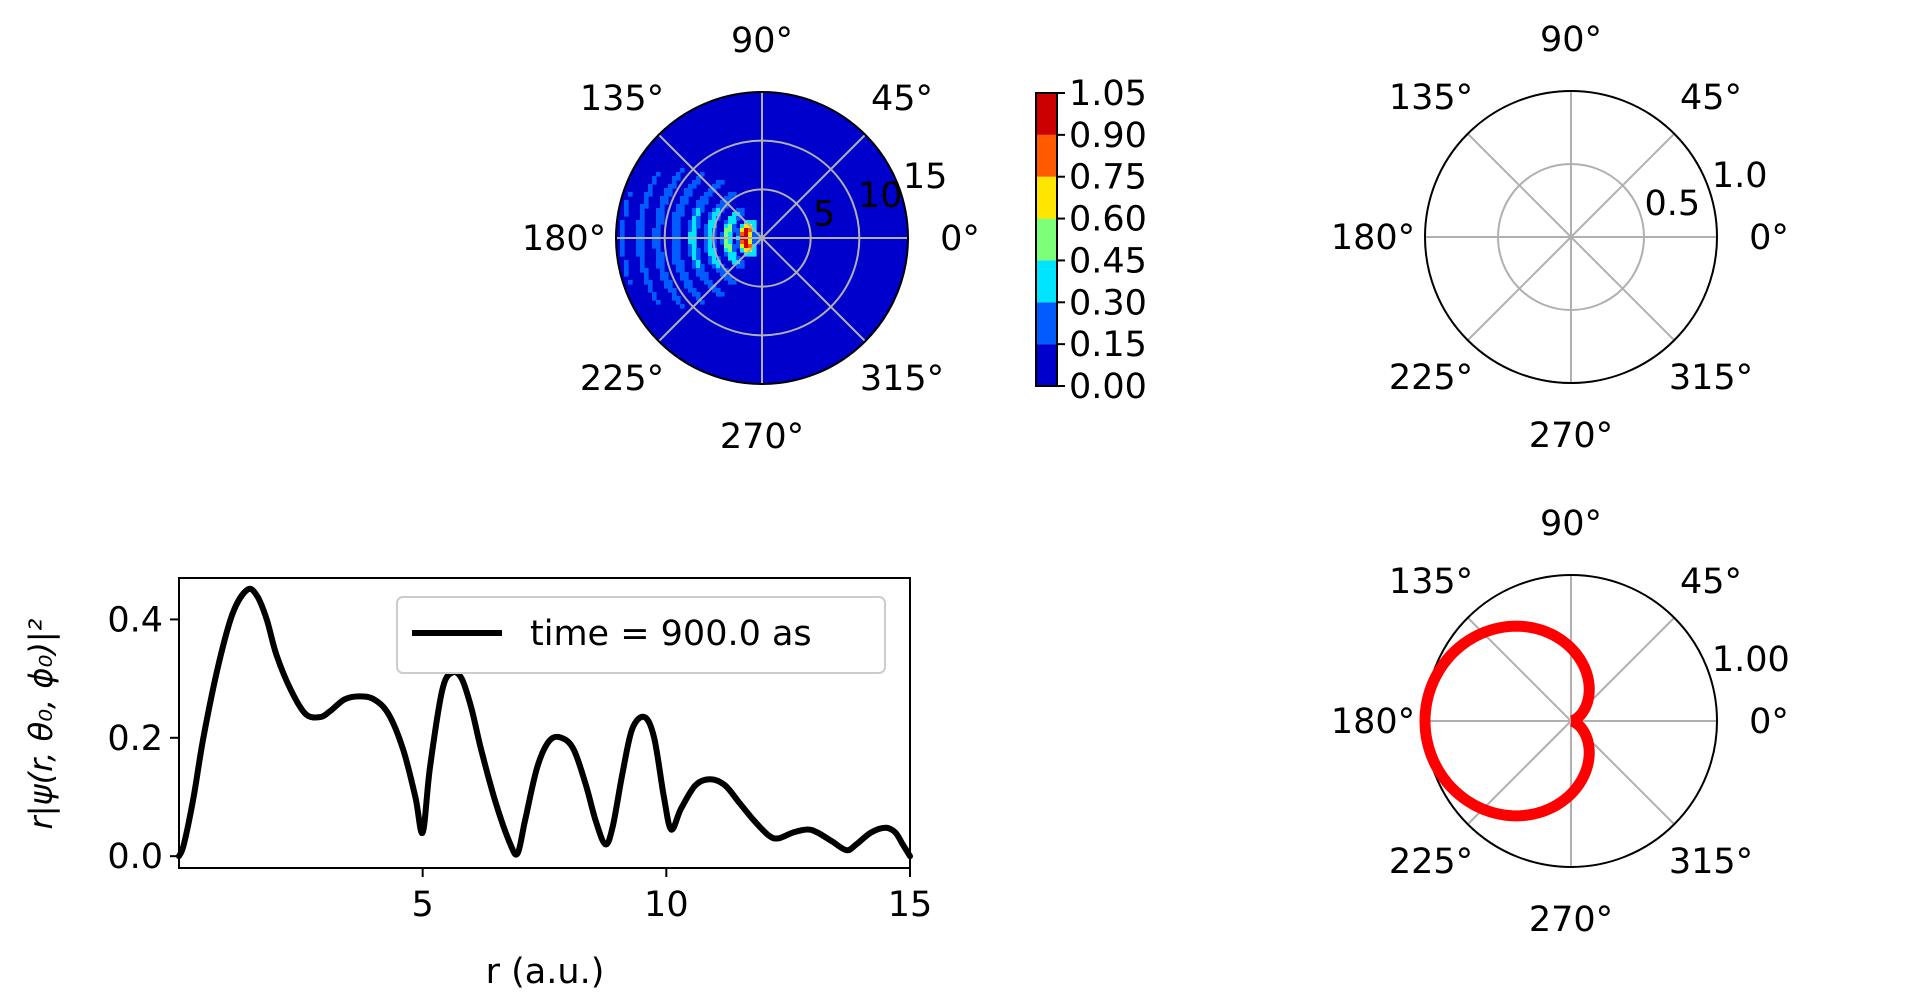 This screenshot has height=999, width=1920. I want to click on series-line, so click(1507, 721).